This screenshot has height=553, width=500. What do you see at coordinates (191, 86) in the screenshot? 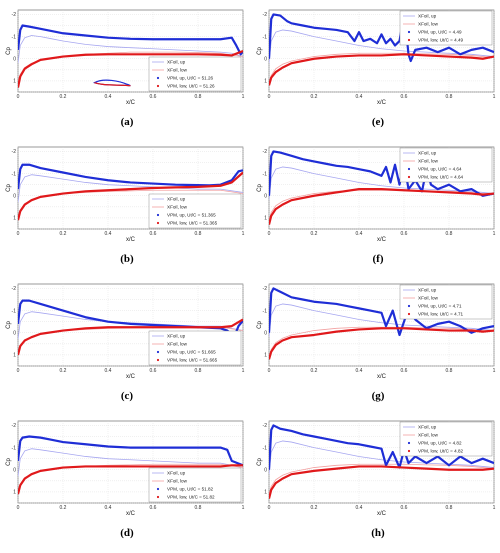
I see `legend-label: VPM, low, Ut/C = 51.26` at bounding box center [191, 86].